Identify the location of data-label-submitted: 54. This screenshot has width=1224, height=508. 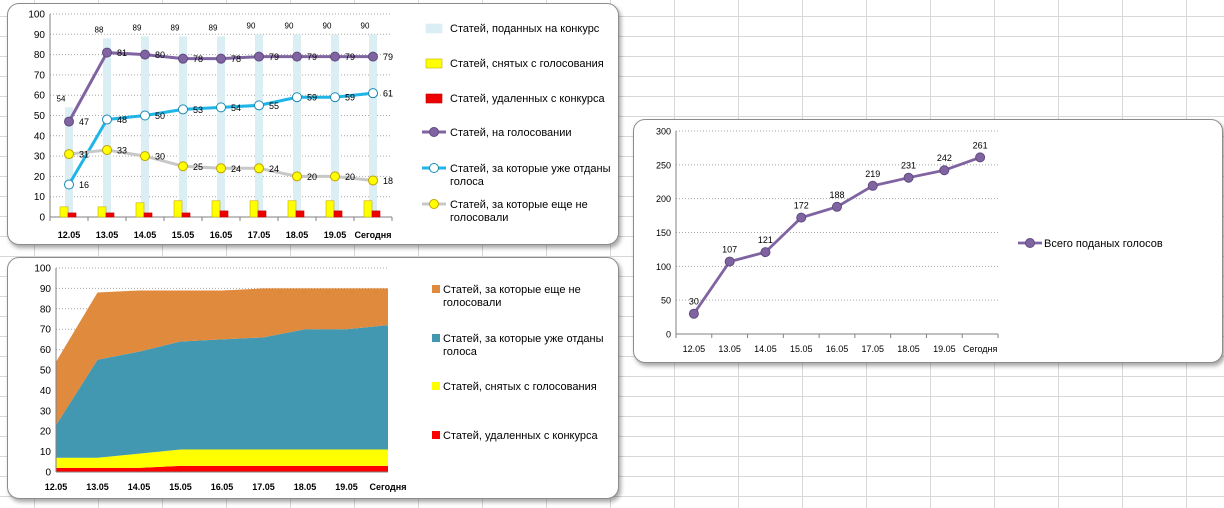
(61, 98).